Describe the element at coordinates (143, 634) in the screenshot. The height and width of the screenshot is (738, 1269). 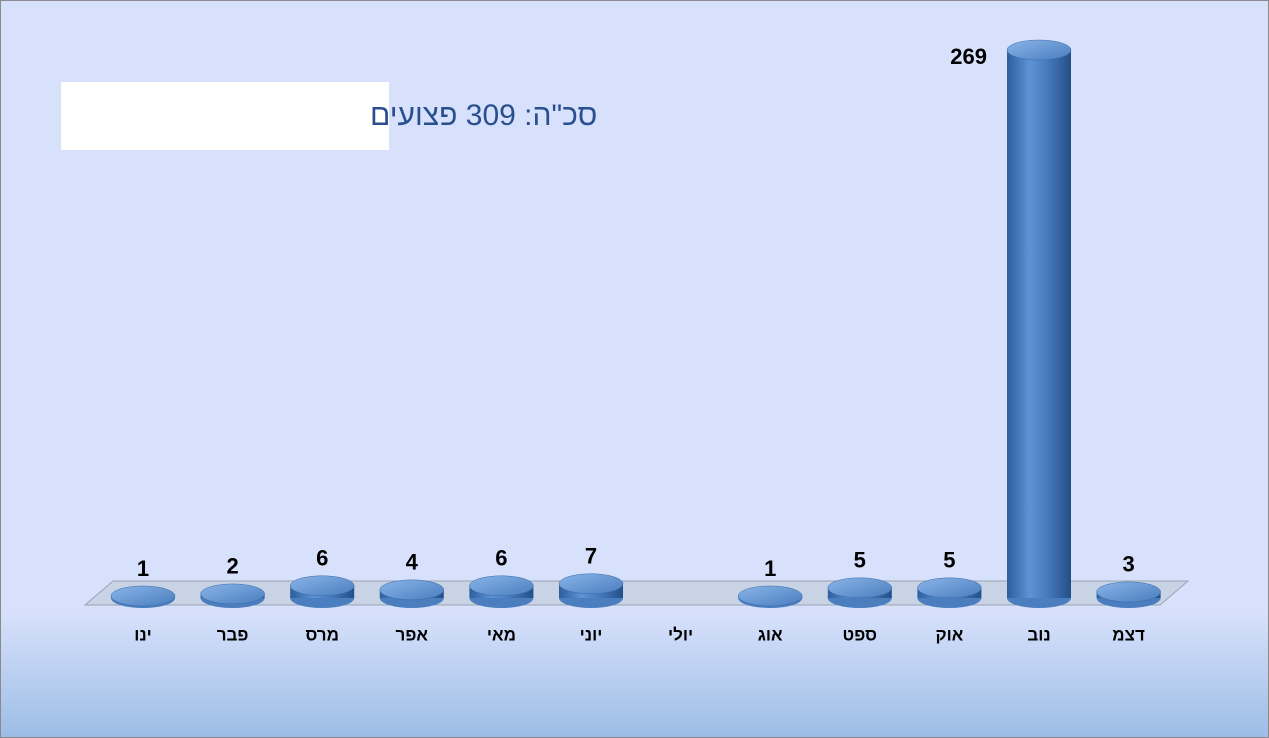
I see `x-tick-label: ינו` at that location.